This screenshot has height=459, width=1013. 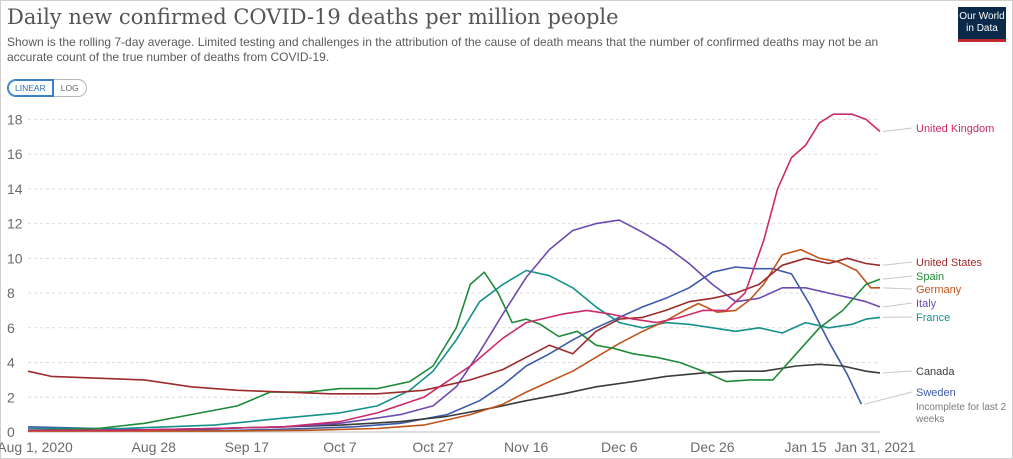 I want to click on scale-toggle: LINEAR LOG, so click(x=47, y=88).